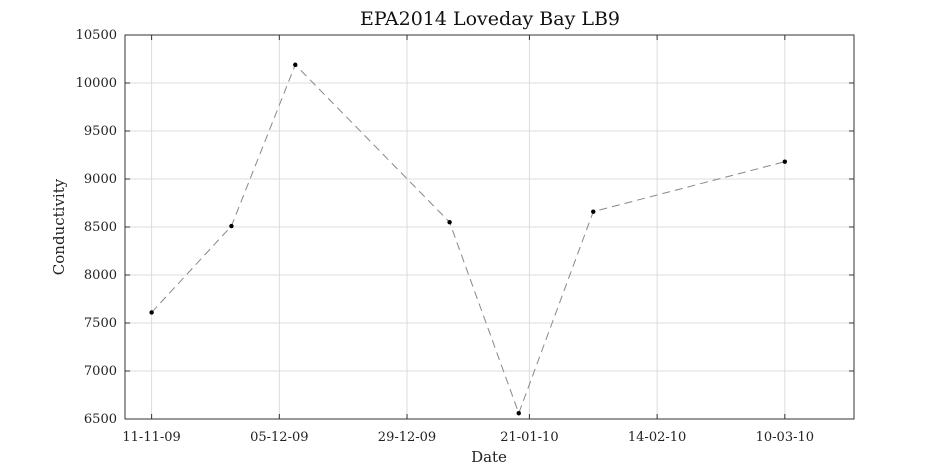 The width and height of the screenshot is (945, 472). What do you see at coordinates (100, 275) in the screenshot?
I see `y-tick-label: 8000` at bounding box center [100, 275].